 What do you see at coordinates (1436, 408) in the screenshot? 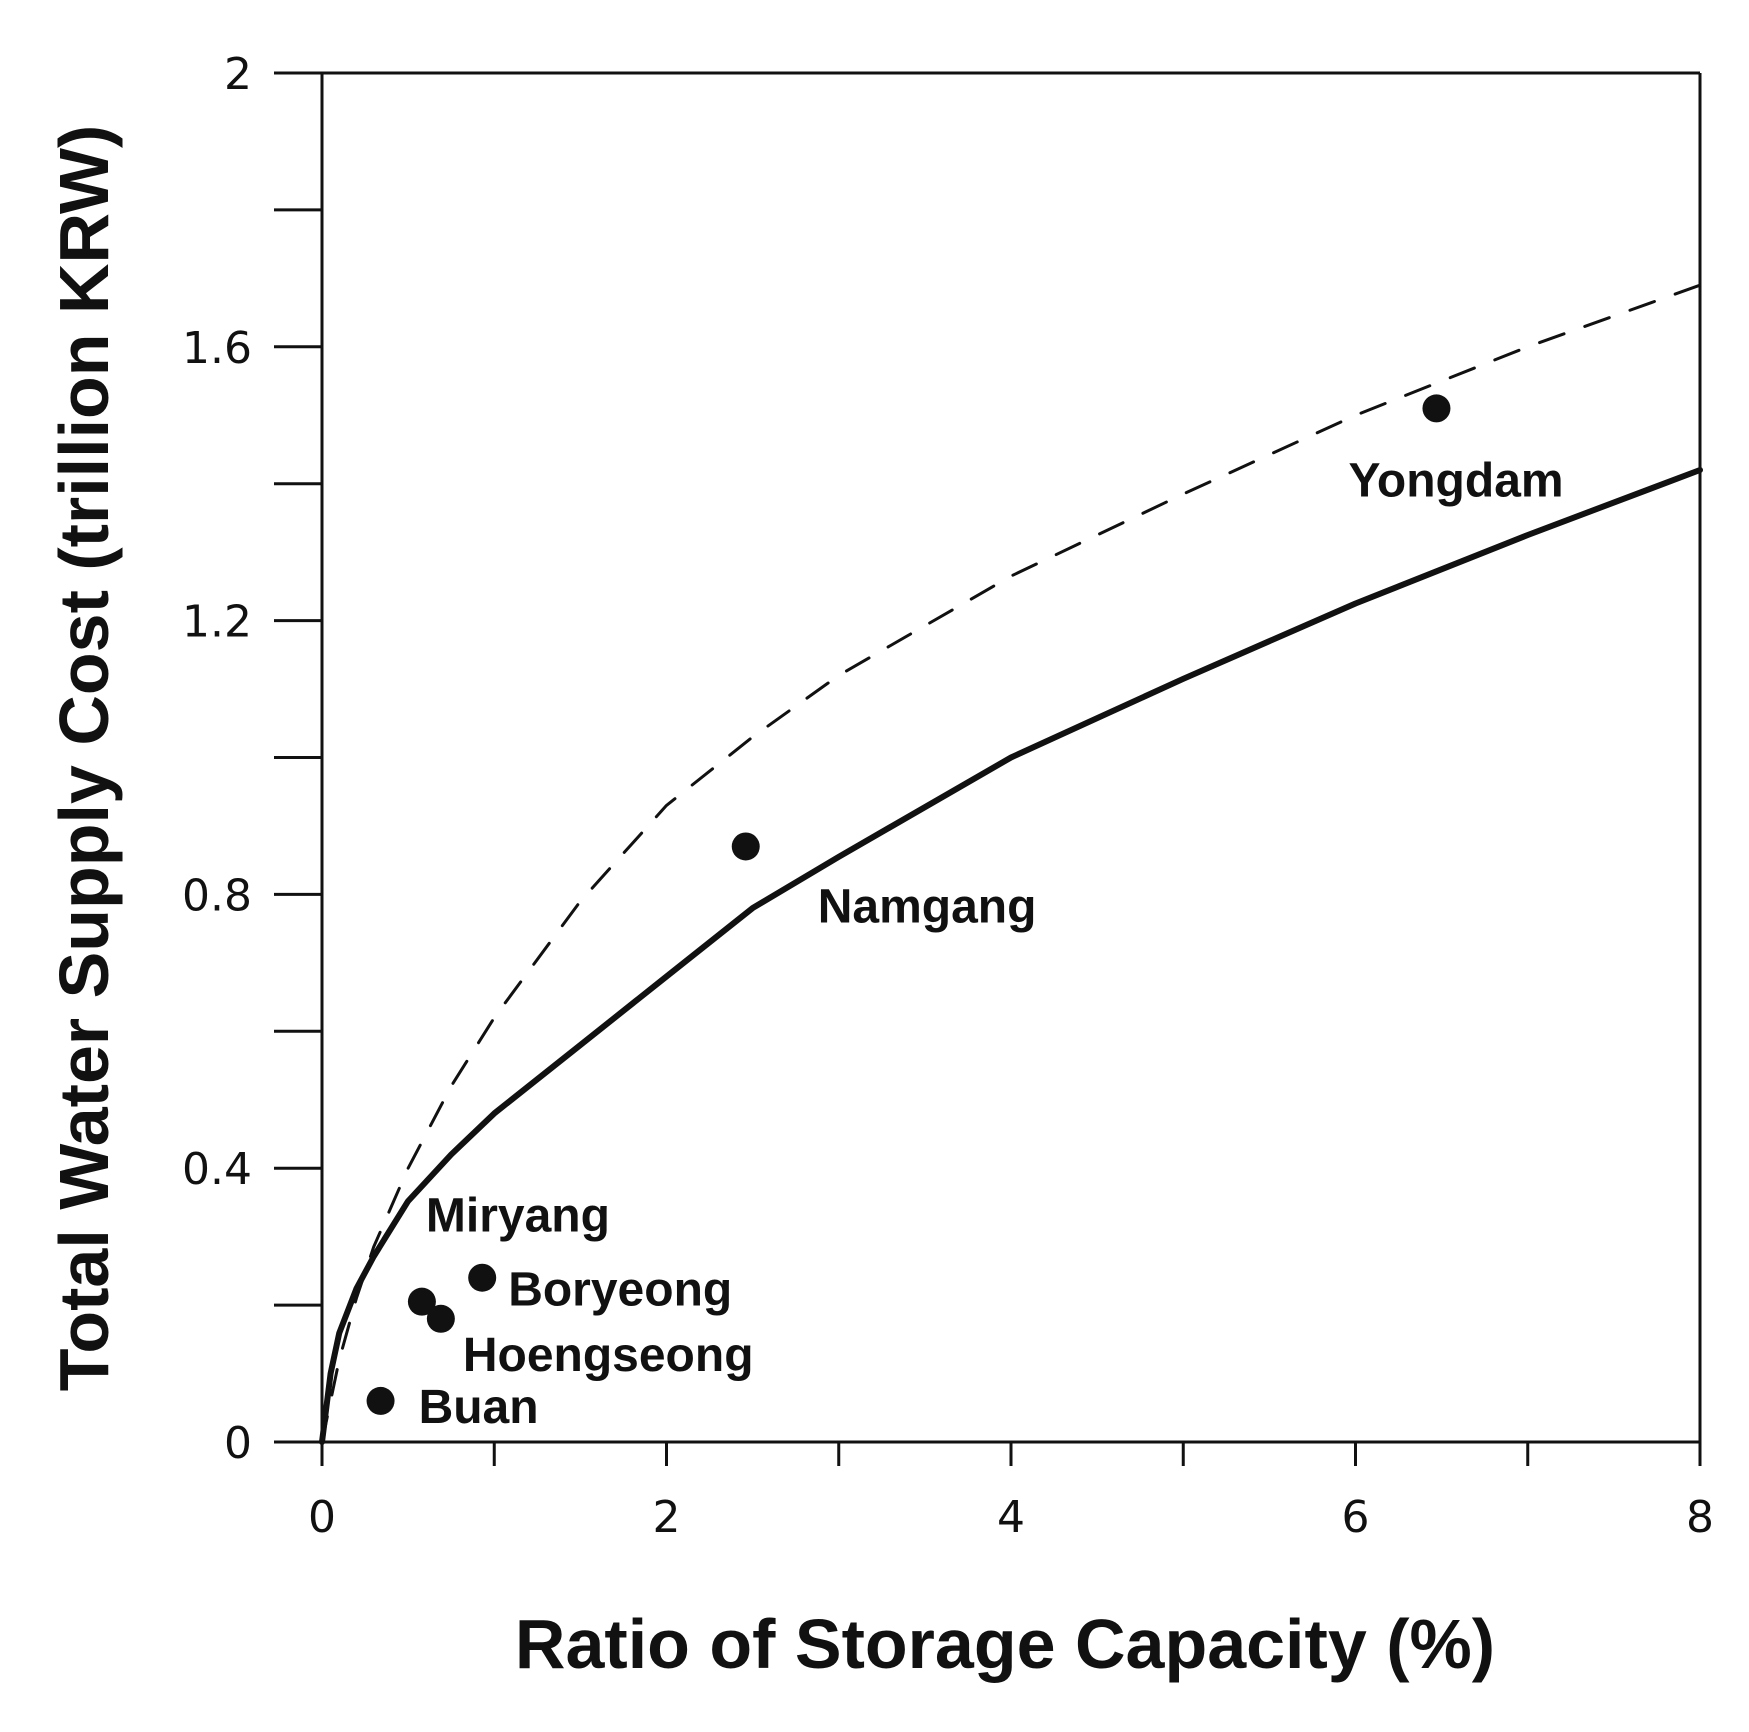
I see `data-point-yongdam` at bounding box center [1436, 408].